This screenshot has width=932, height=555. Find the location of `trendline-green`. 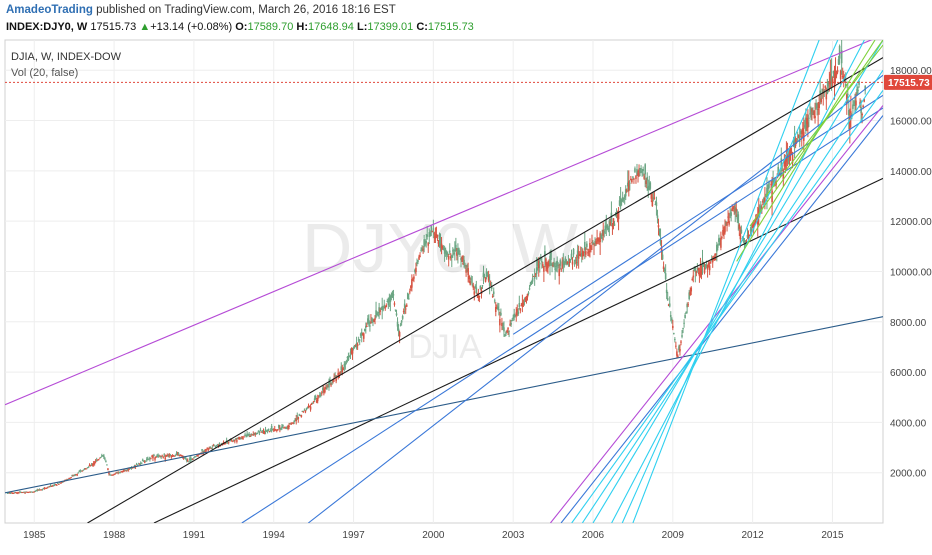

trendline-green is located at coordinates (824, 120).